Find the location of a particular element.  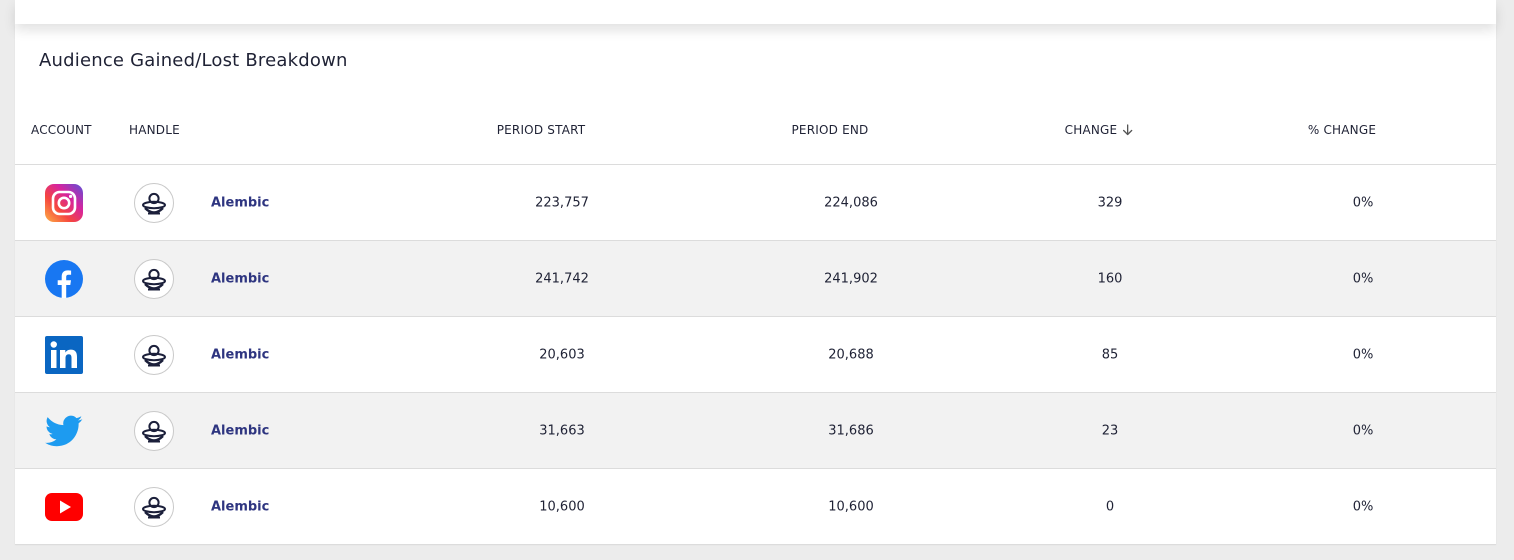

period-start-value: 241,742 is located at coordinates (562, 278).